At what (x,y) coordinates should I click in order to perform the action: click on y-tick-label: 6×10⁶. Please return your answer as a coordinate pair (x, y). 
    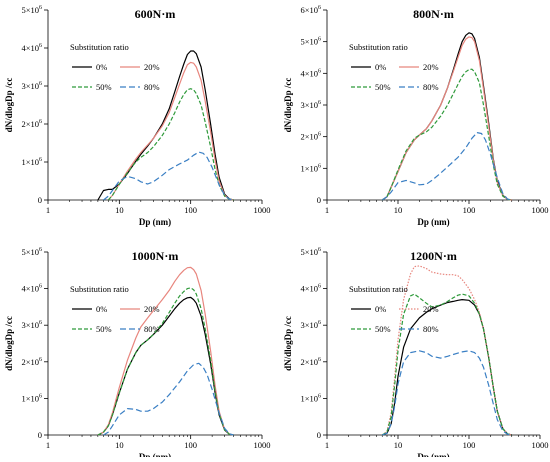
    Looking at the image, I should click on (310, 10).